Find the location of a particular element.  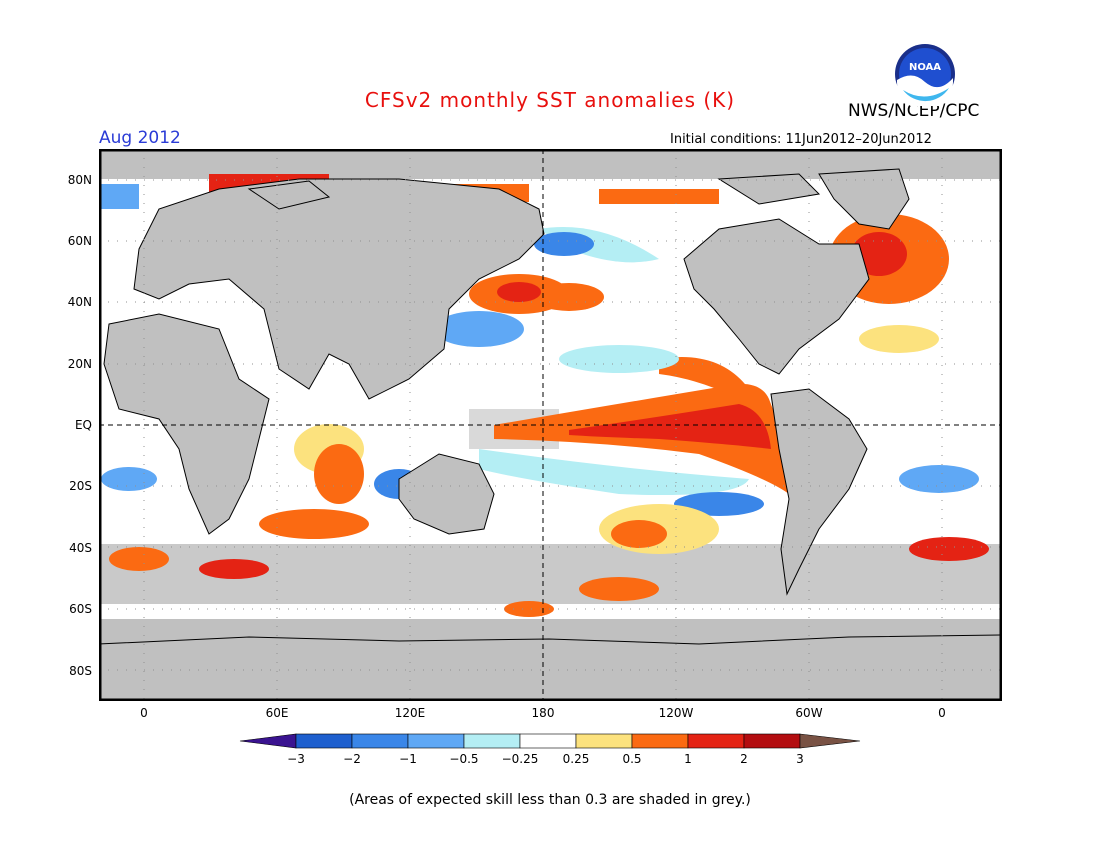

anomaly-north-pacific-east is located at coordinates (569, 297).